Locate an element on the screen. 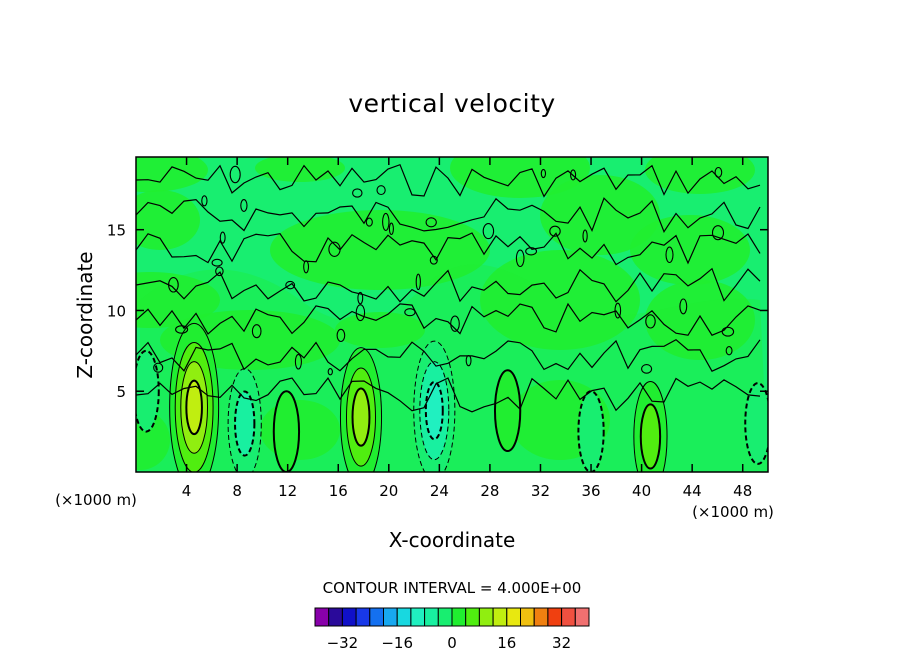 The image size is (904, 654). y-axis-label: Z-coordinate is located at coordinates (85, 314).